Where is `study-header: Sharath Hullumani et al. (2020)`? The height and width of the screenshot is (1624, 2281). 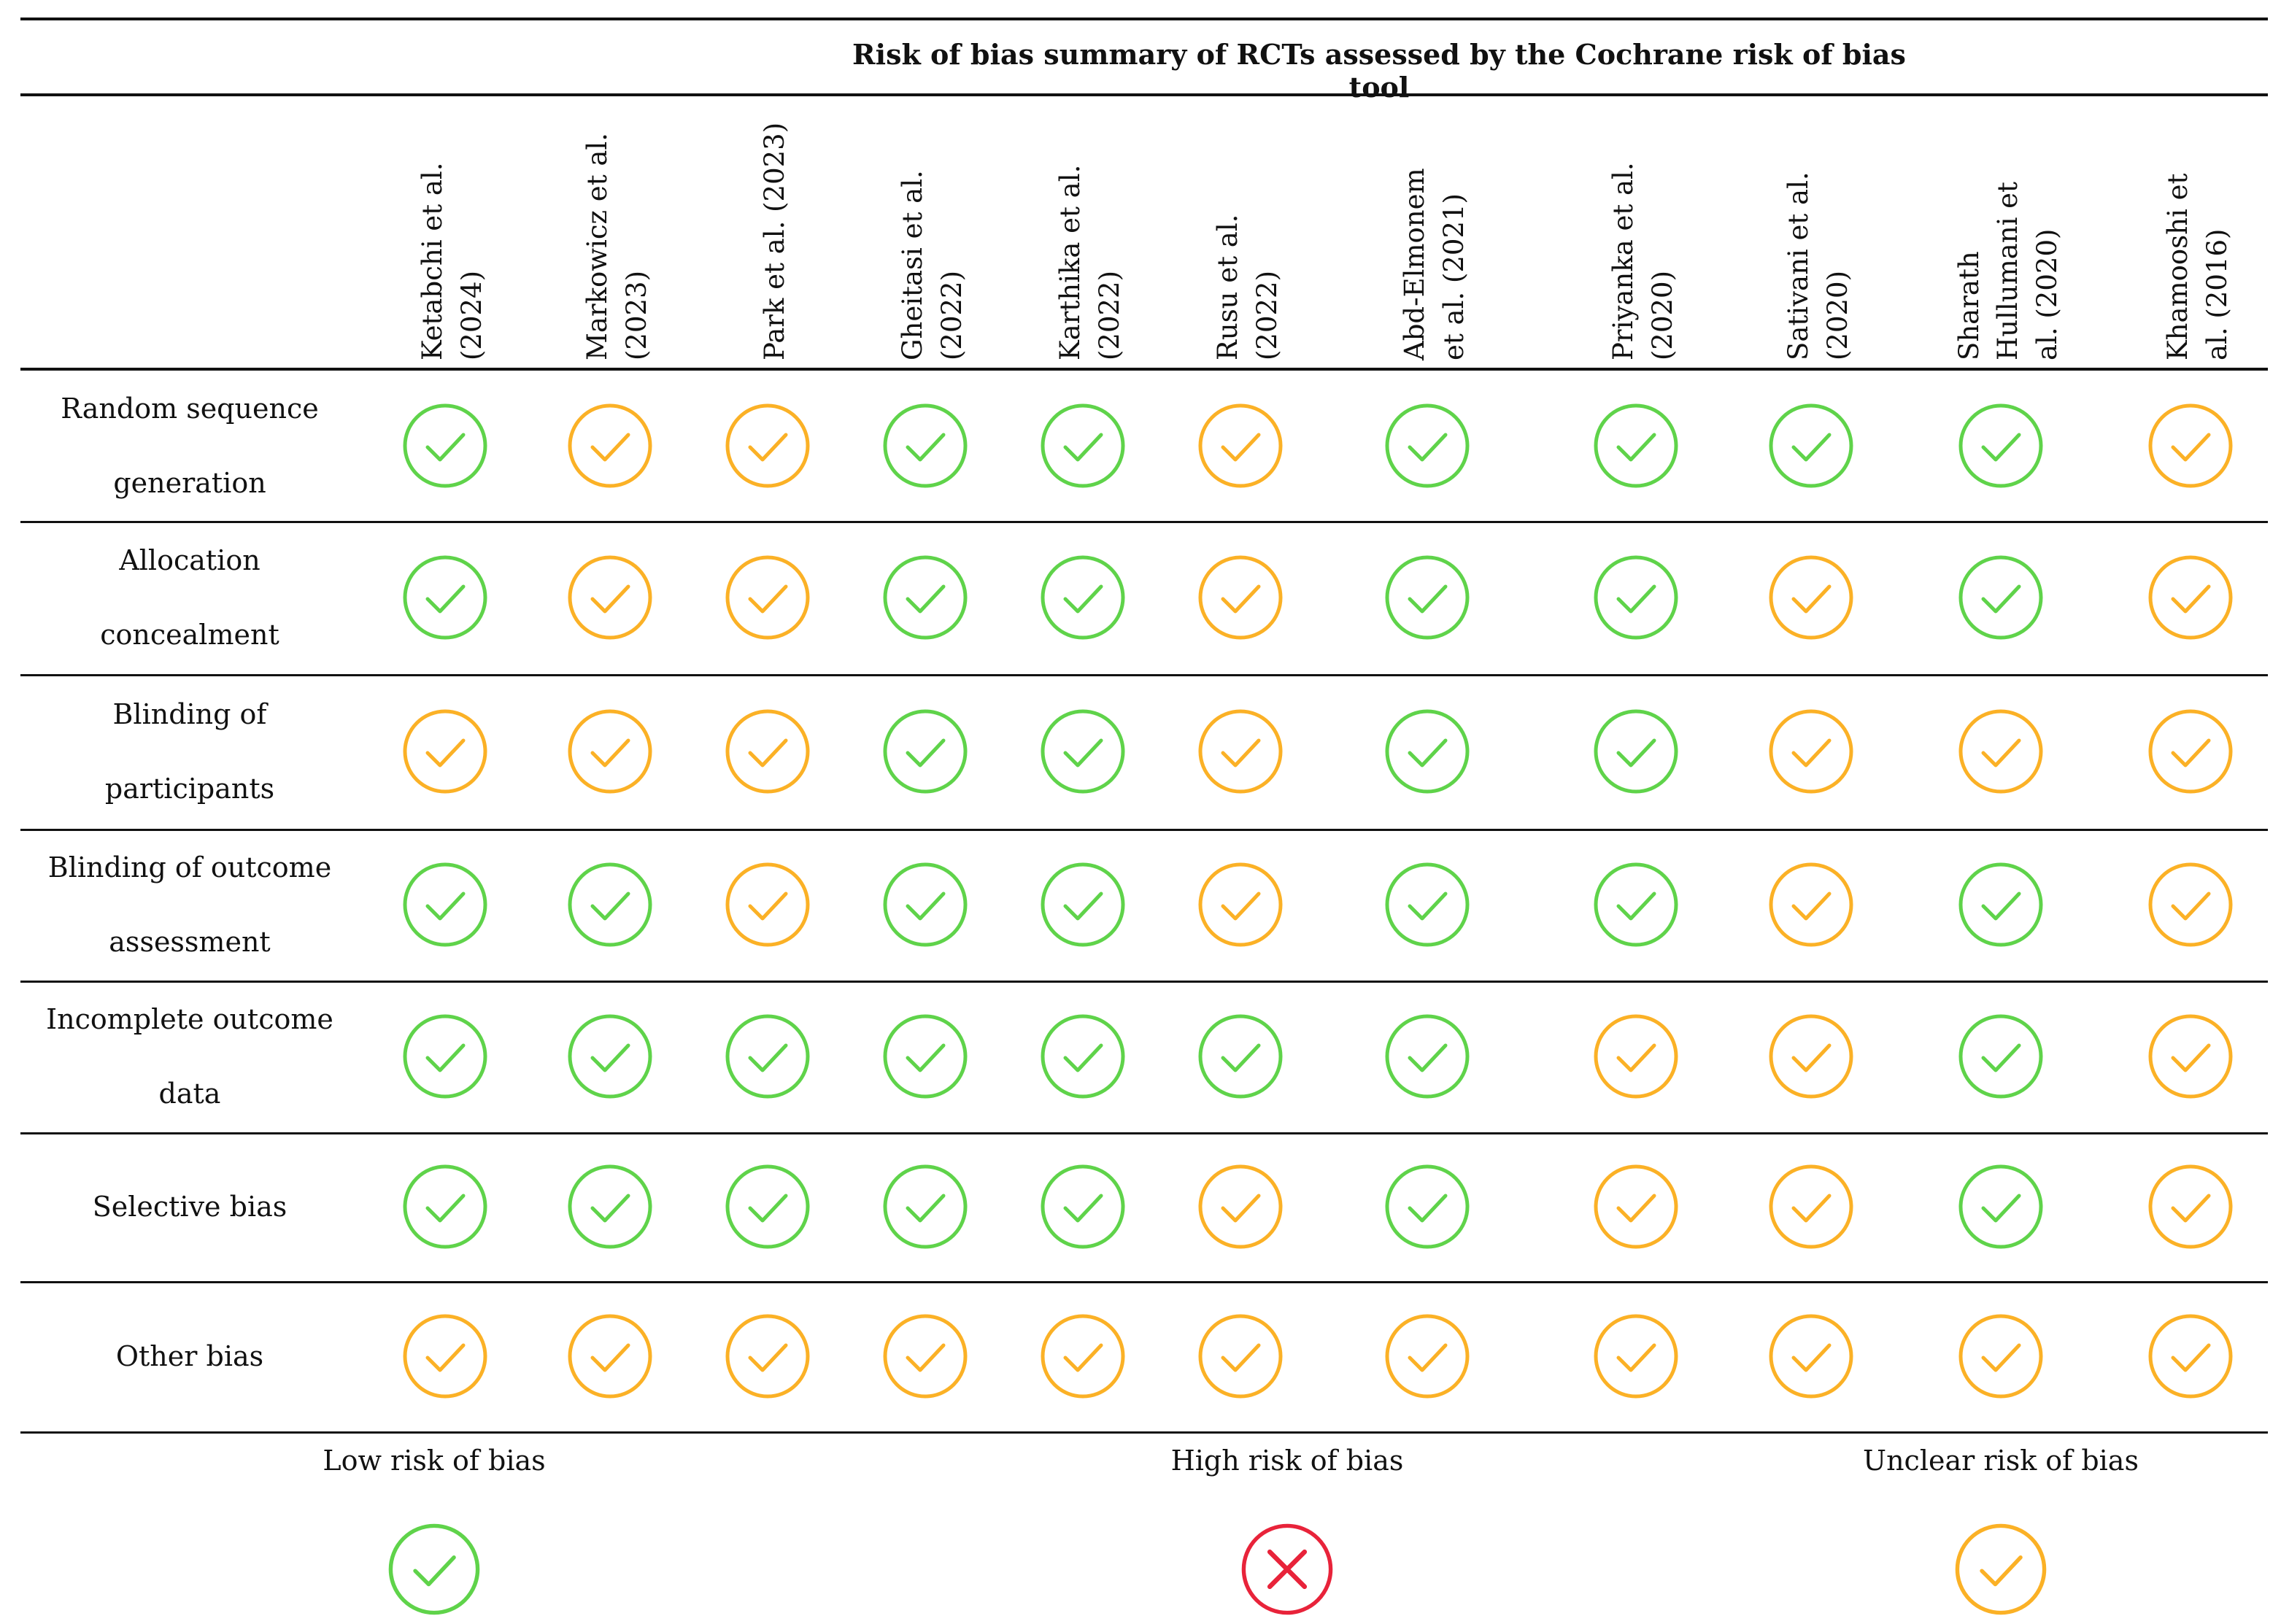
study-header: Sharath Hullumani et al. (2020) is located at coordinates (2008, 232).